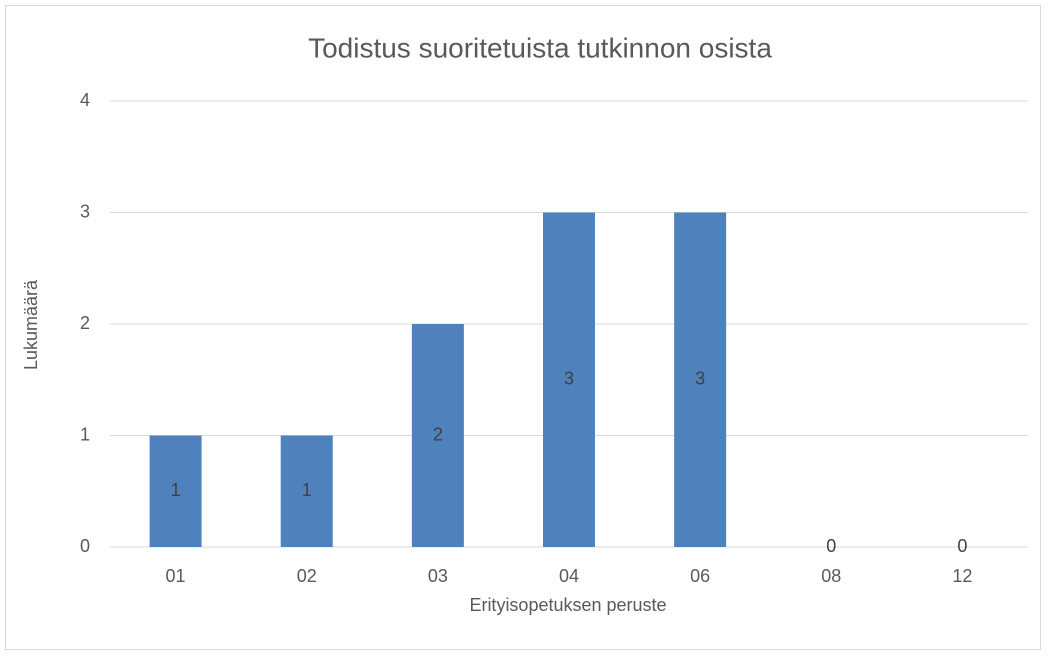 Image resolution: width=1048 pixels, height=656 pixels. What do you see at coordinates (700, 576) in the screenshot?
I see `x-tick-label: 06` at bounding box center [700, 576].